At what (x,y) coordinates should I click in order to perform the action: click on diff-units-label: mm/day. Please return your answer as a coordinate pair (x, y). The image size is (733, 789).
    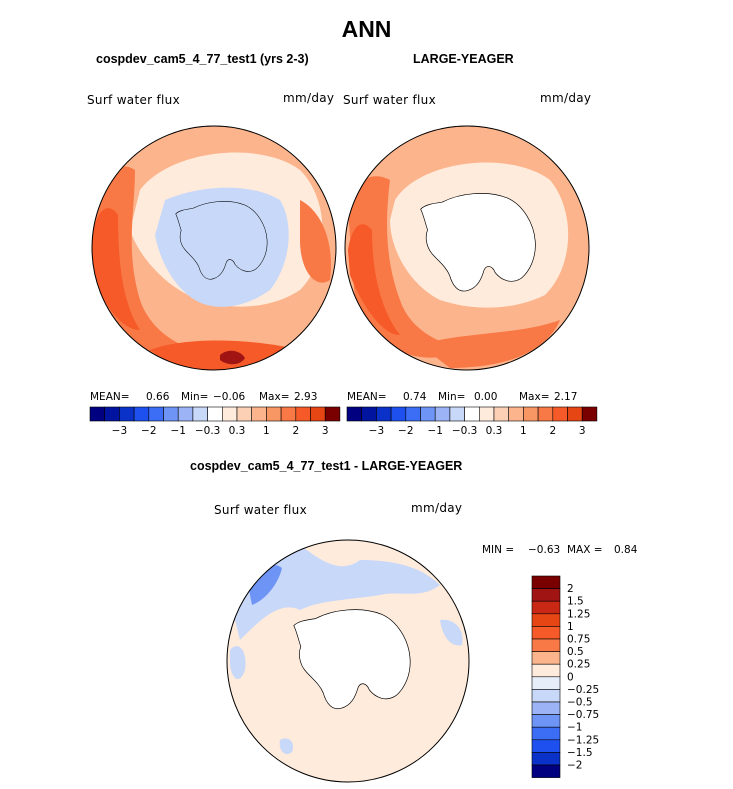
    Looking at the image, I should click on (437, 508).